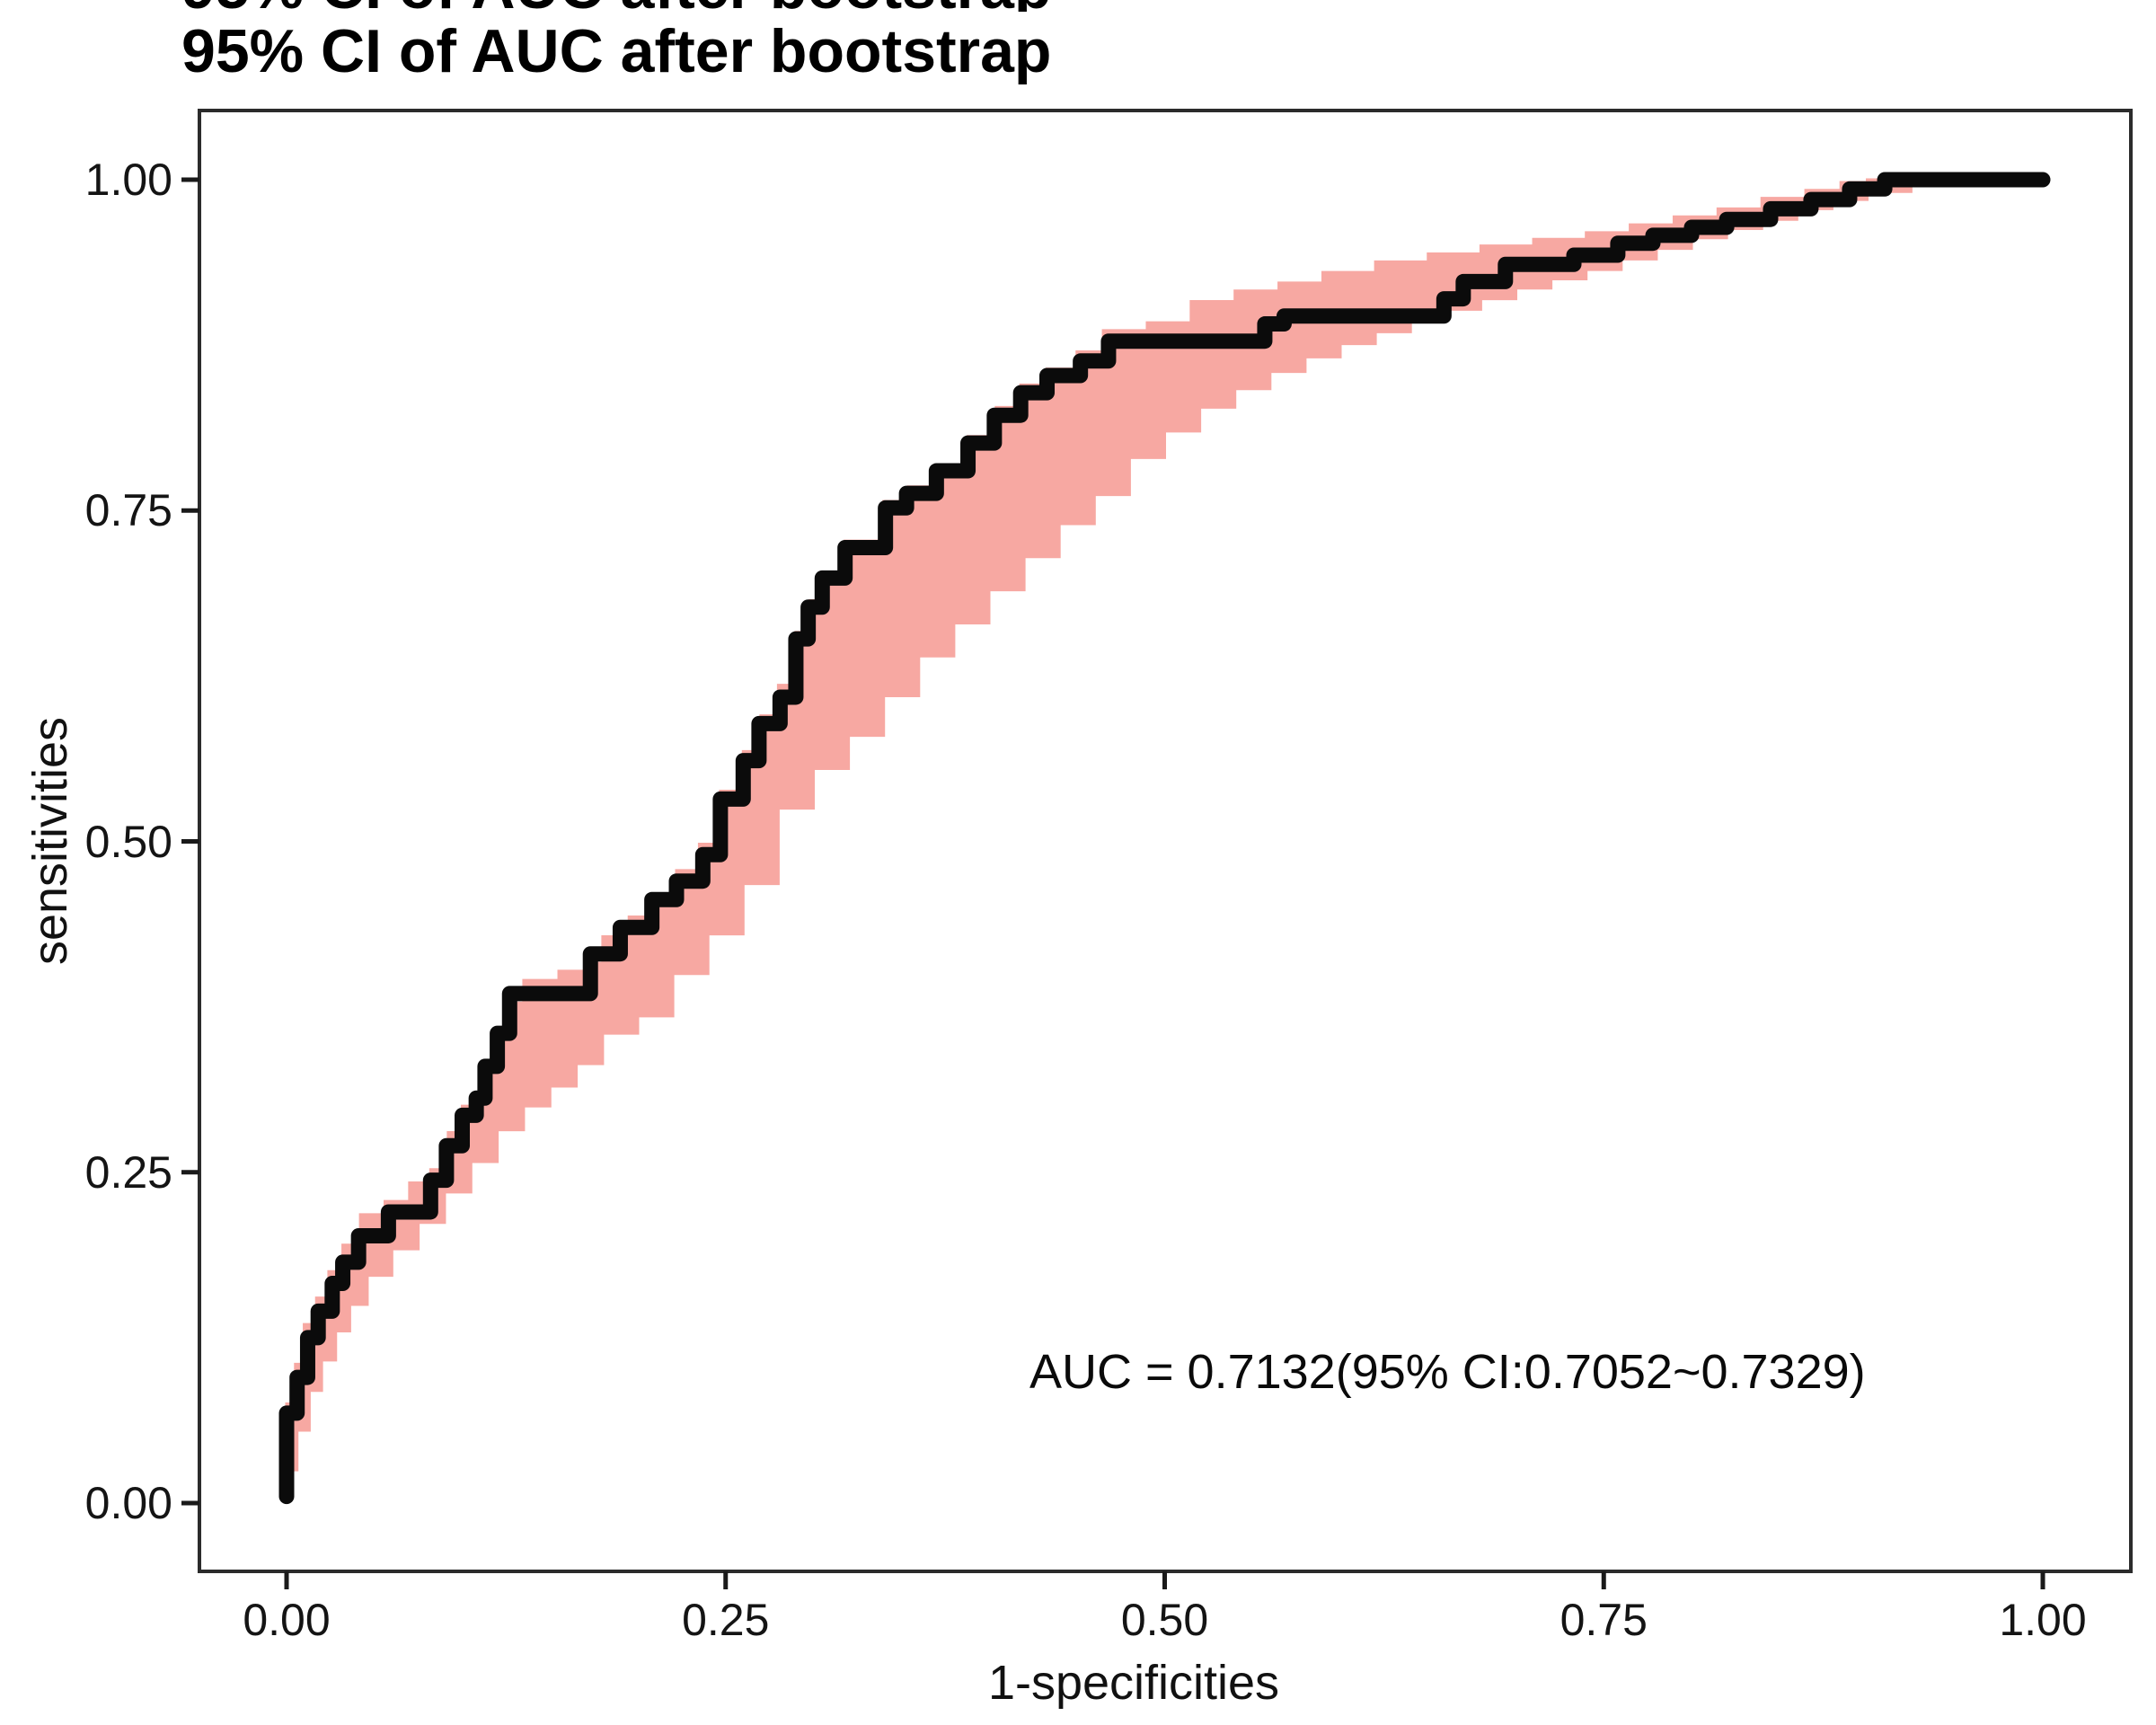 Image resolution: width=2156 pixels, height=1725 pixels. Describe the element at coordinates (1604, 1620) in the screenshot. I see `x-tick-label: 0.75` at that location.